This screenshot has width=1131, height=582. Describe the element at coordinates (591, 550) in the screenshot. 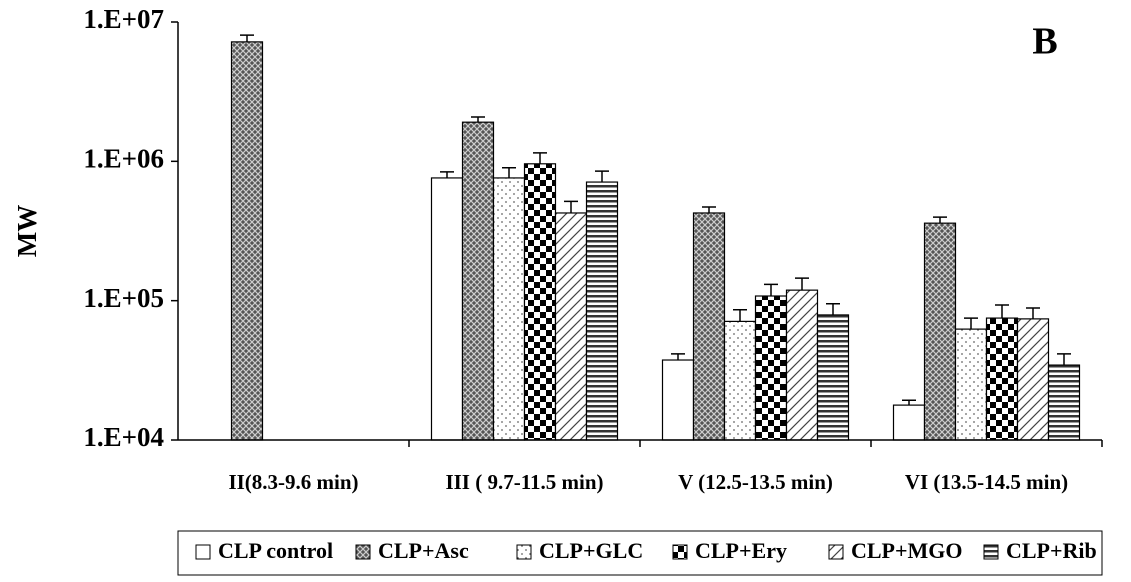

I see `legend-label: CLP+GLC` at that location.